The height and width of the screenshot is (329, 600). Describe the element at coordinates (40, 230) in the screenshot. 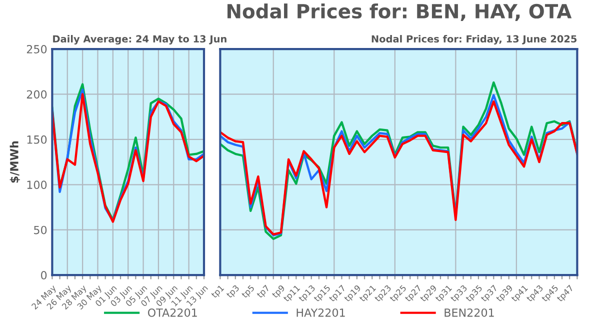

I see `y-tick-label: 50` at that location.